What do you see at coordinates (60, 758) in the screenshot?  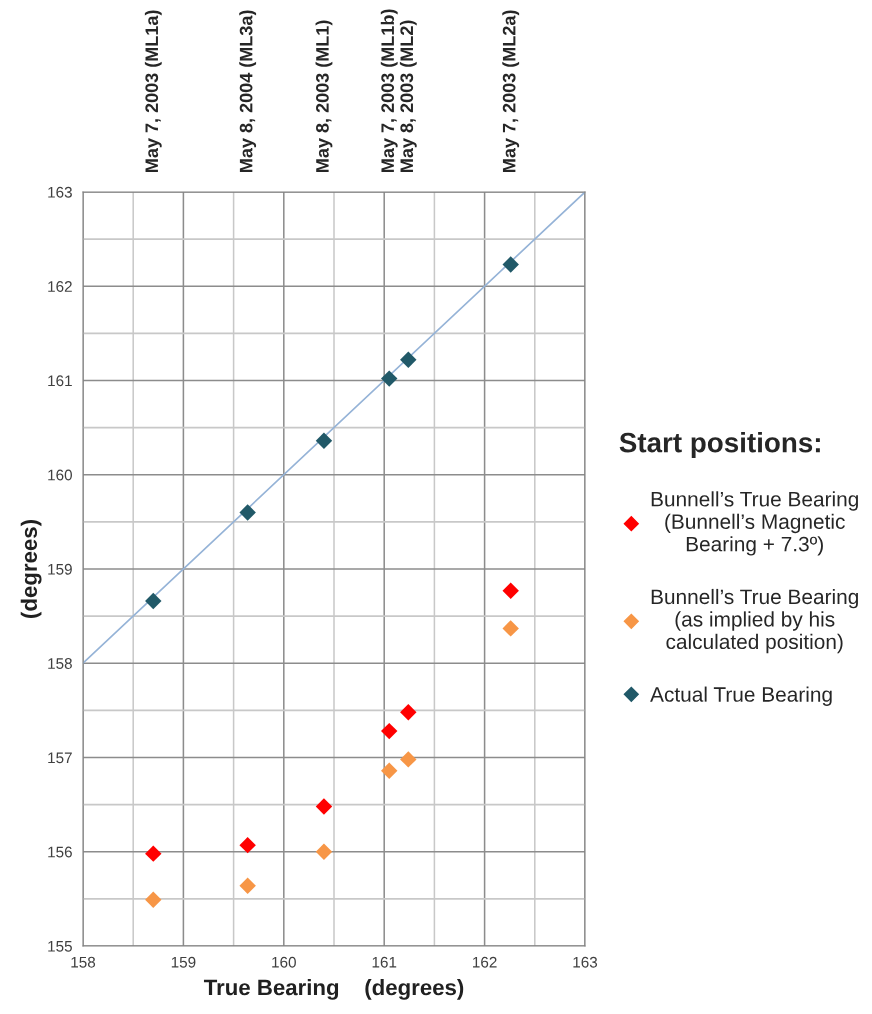 I see `y-tick-label: 157` at bounding box center [60, 758].